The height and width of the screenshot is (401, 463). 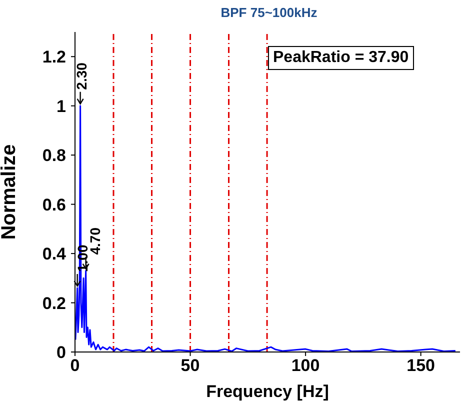 What do you see at coordinates (305, 366) in the screenshot?
I see `x-tick-label: 100` at bounding box center [305, 366].